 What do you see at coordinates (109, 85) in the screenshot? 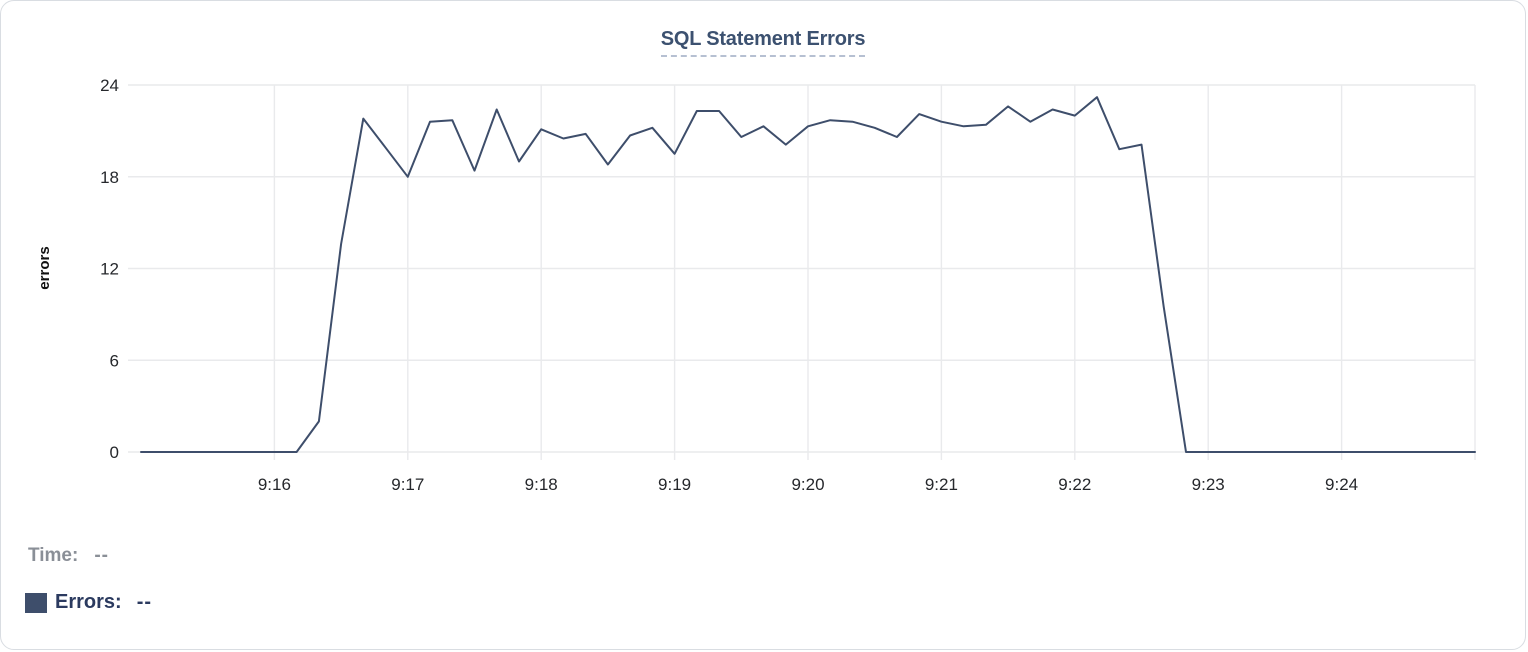
I see `y-tick-label: 24` at bounding box center [109, 85].